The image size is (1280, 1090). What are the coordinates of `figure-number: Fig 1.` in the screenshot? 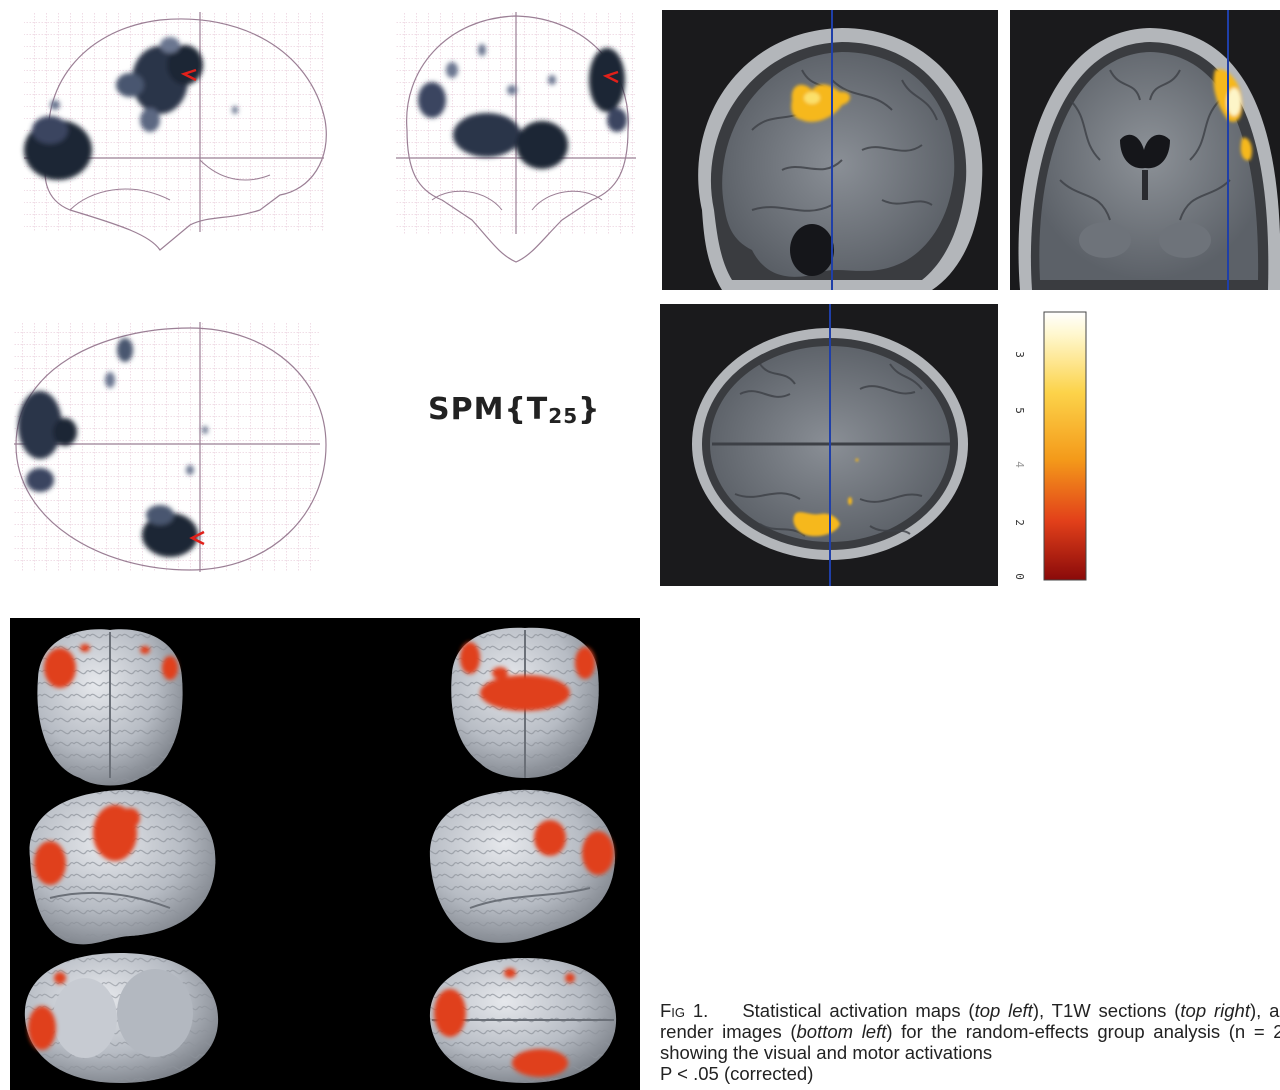 It's located at (684, 1010).